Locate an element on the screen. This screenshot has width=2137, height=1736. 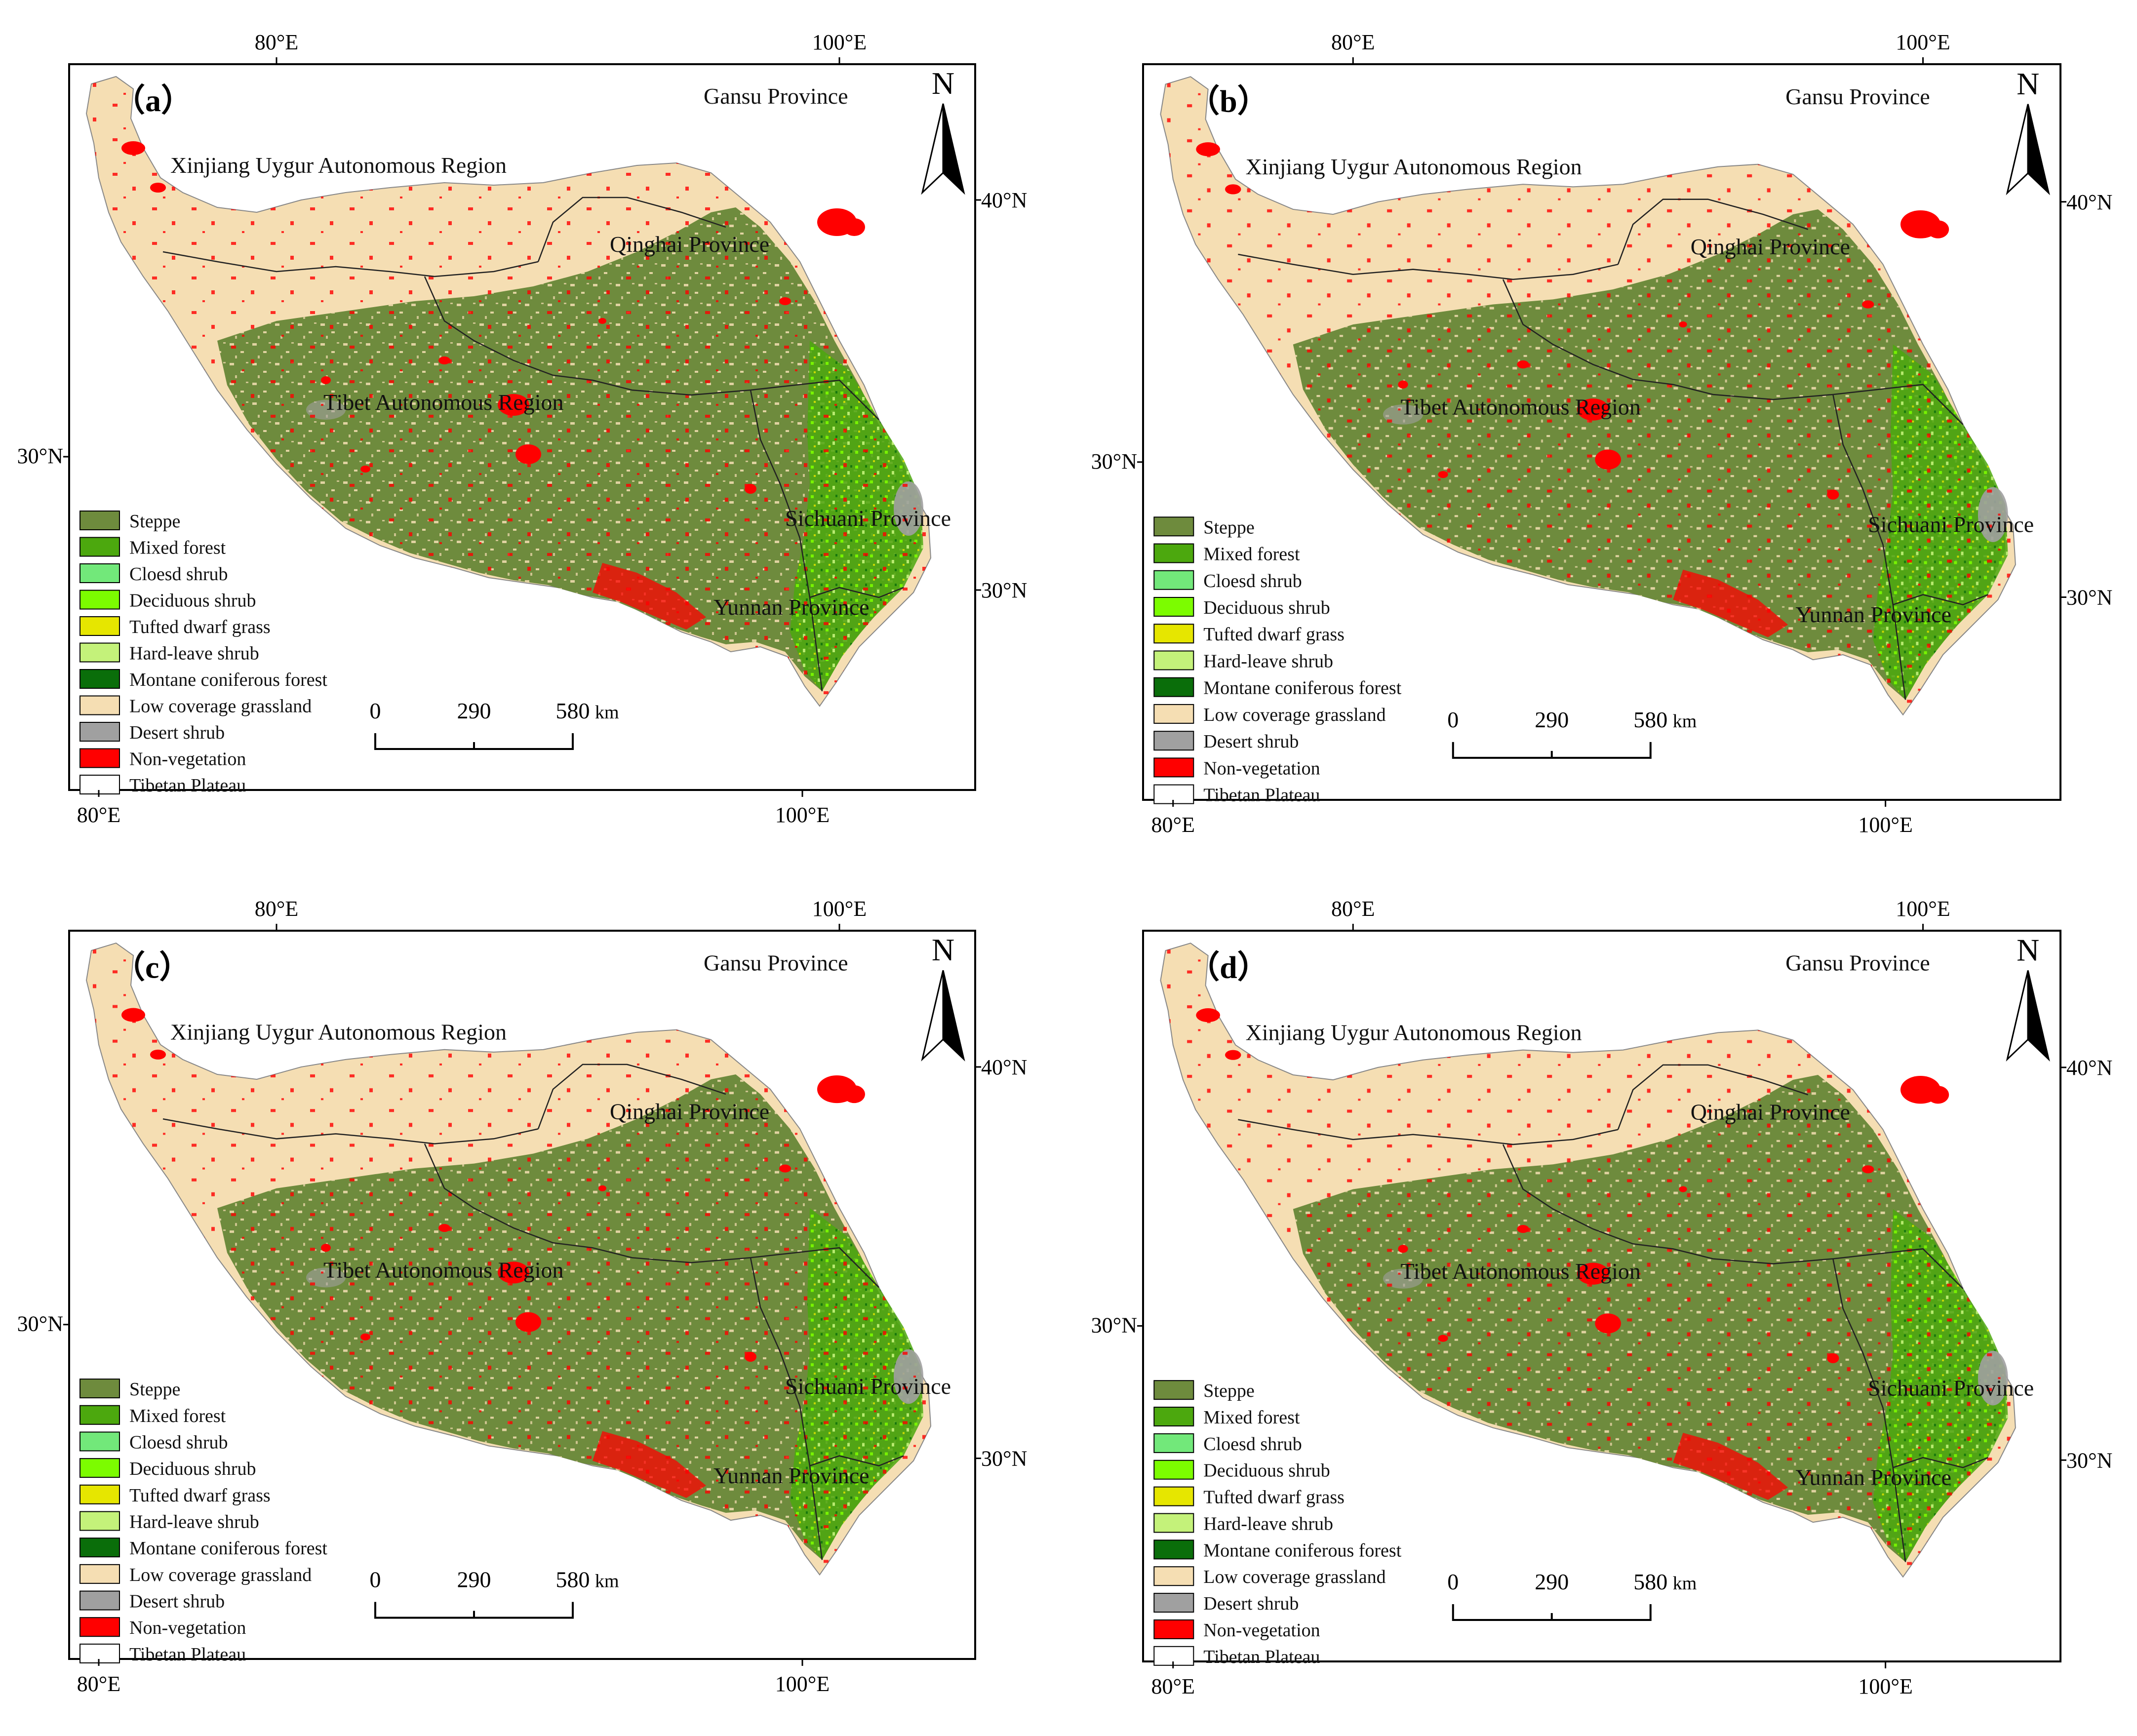
region-label: Qinghai Province is located at coordinates (689, 1111).